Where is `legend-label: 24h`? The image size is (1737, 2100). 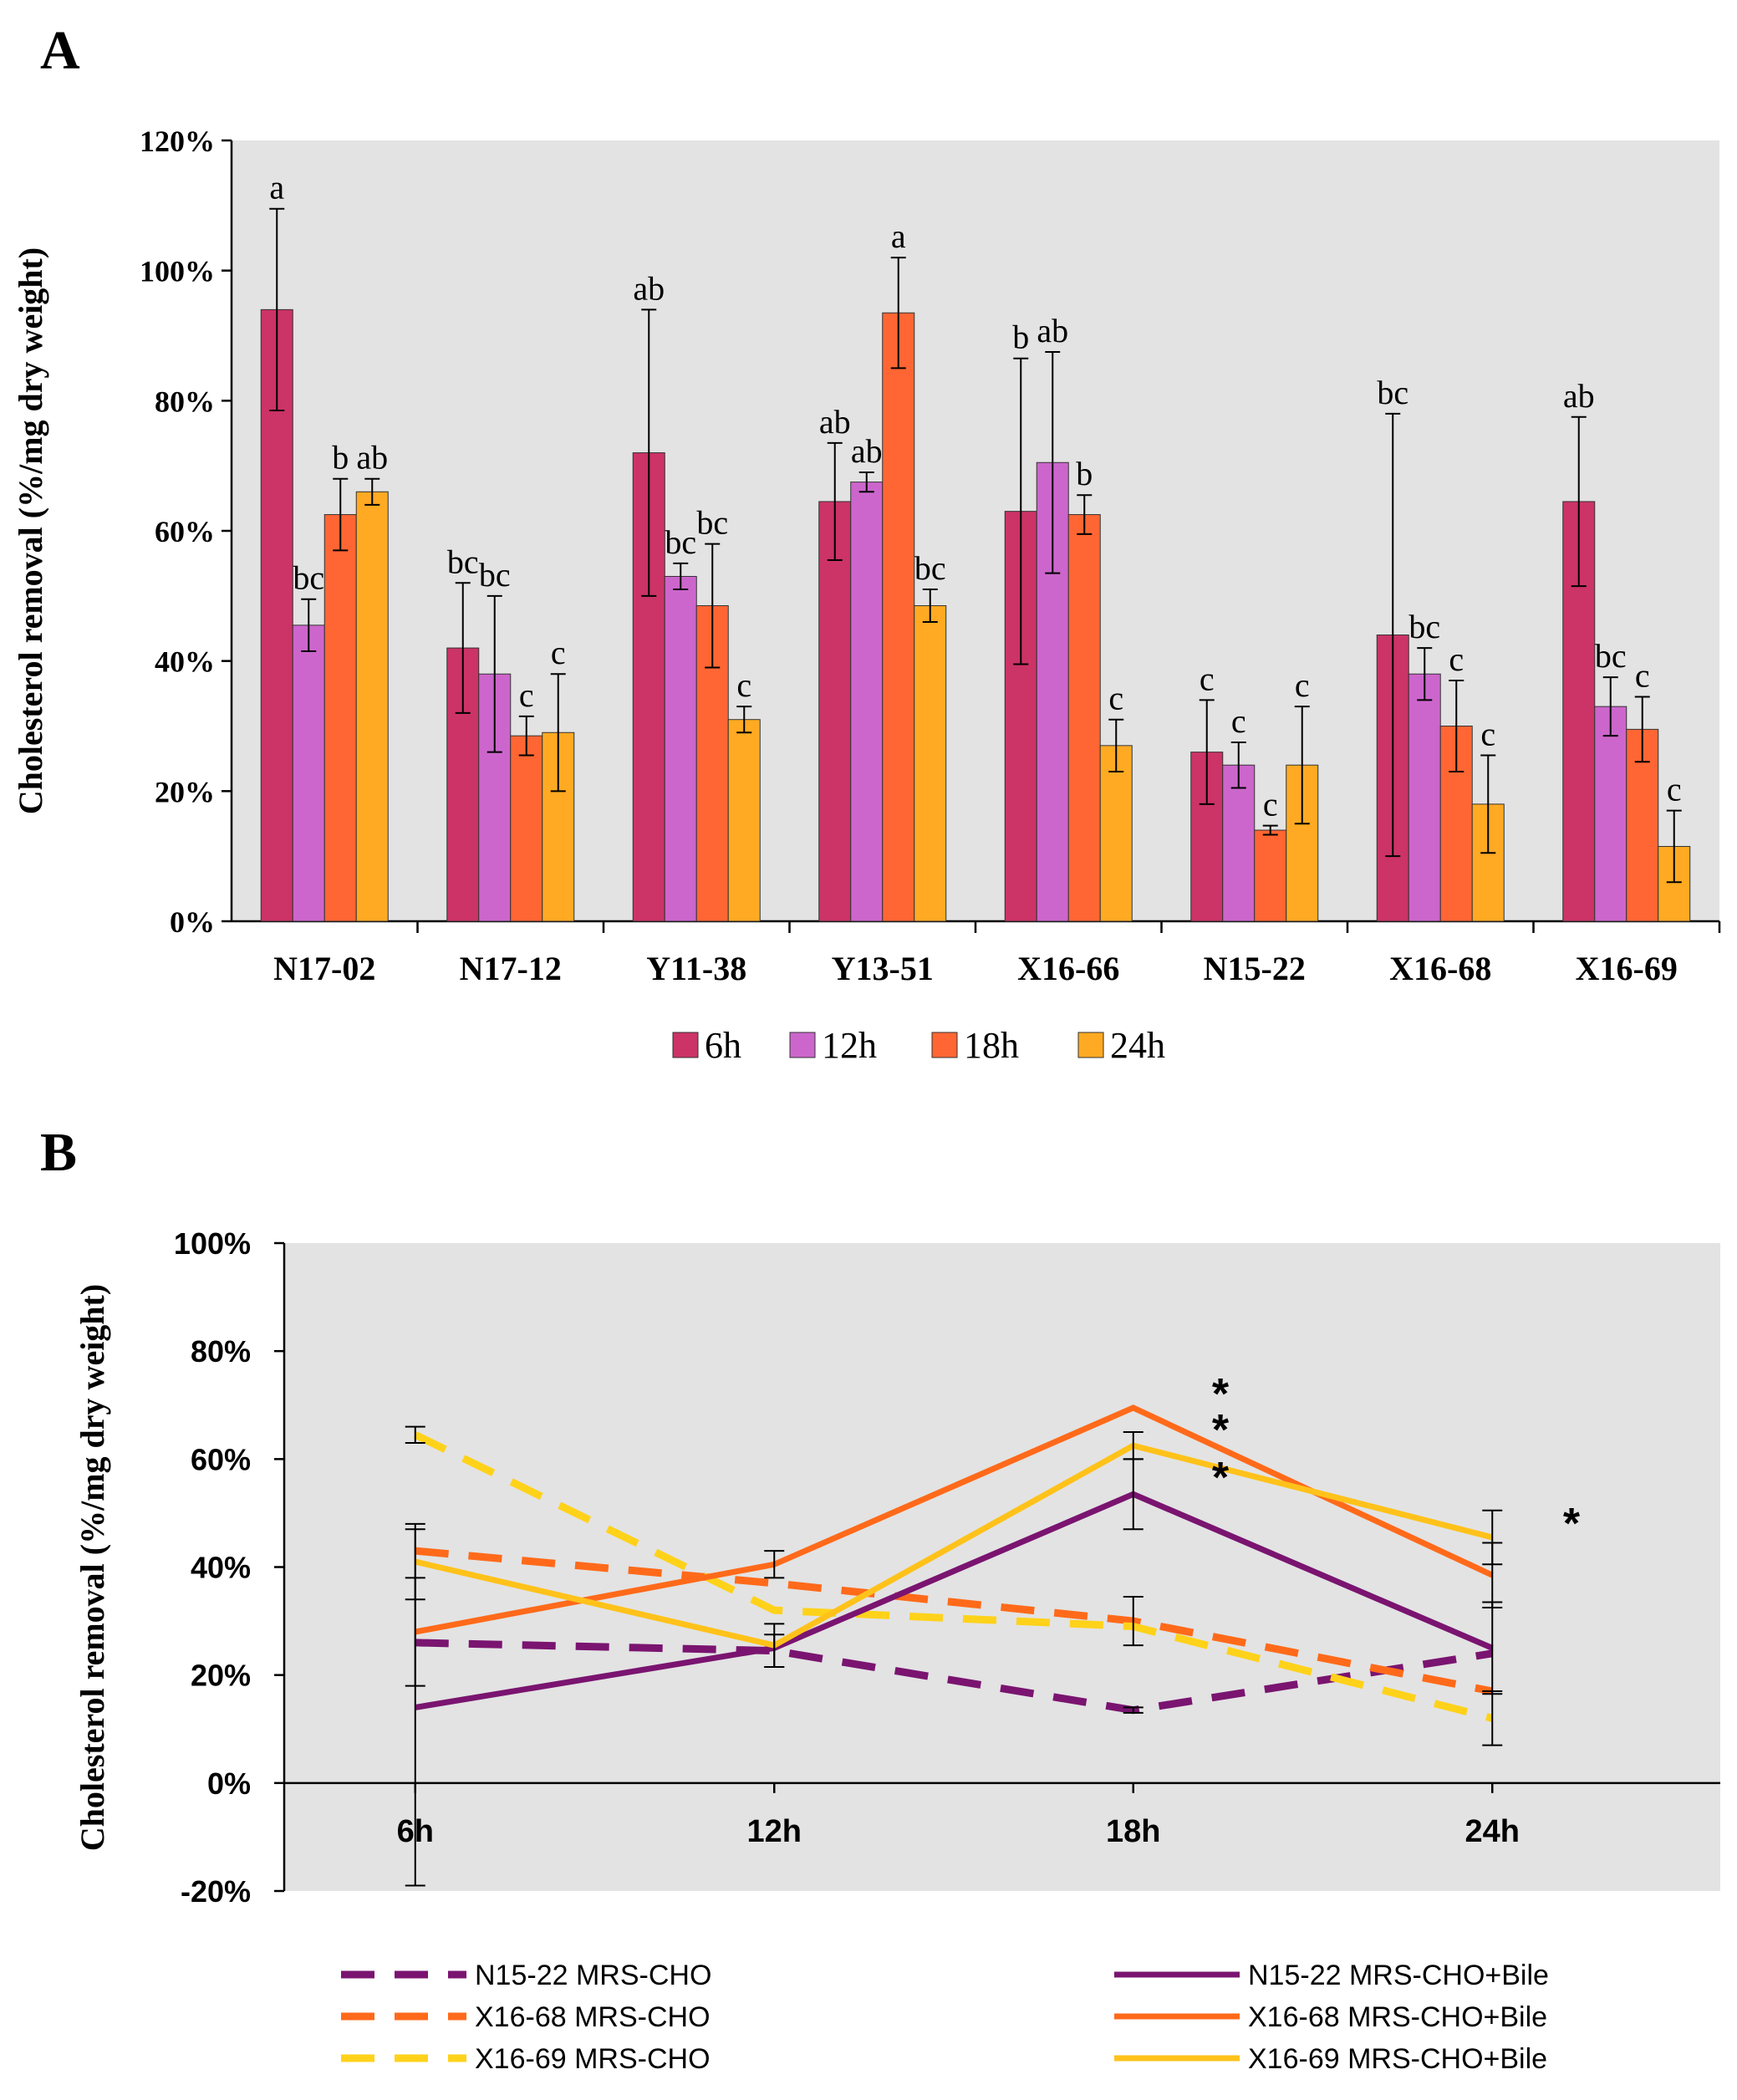 legend-label: 24h is located at coordinates (1137, 1045).